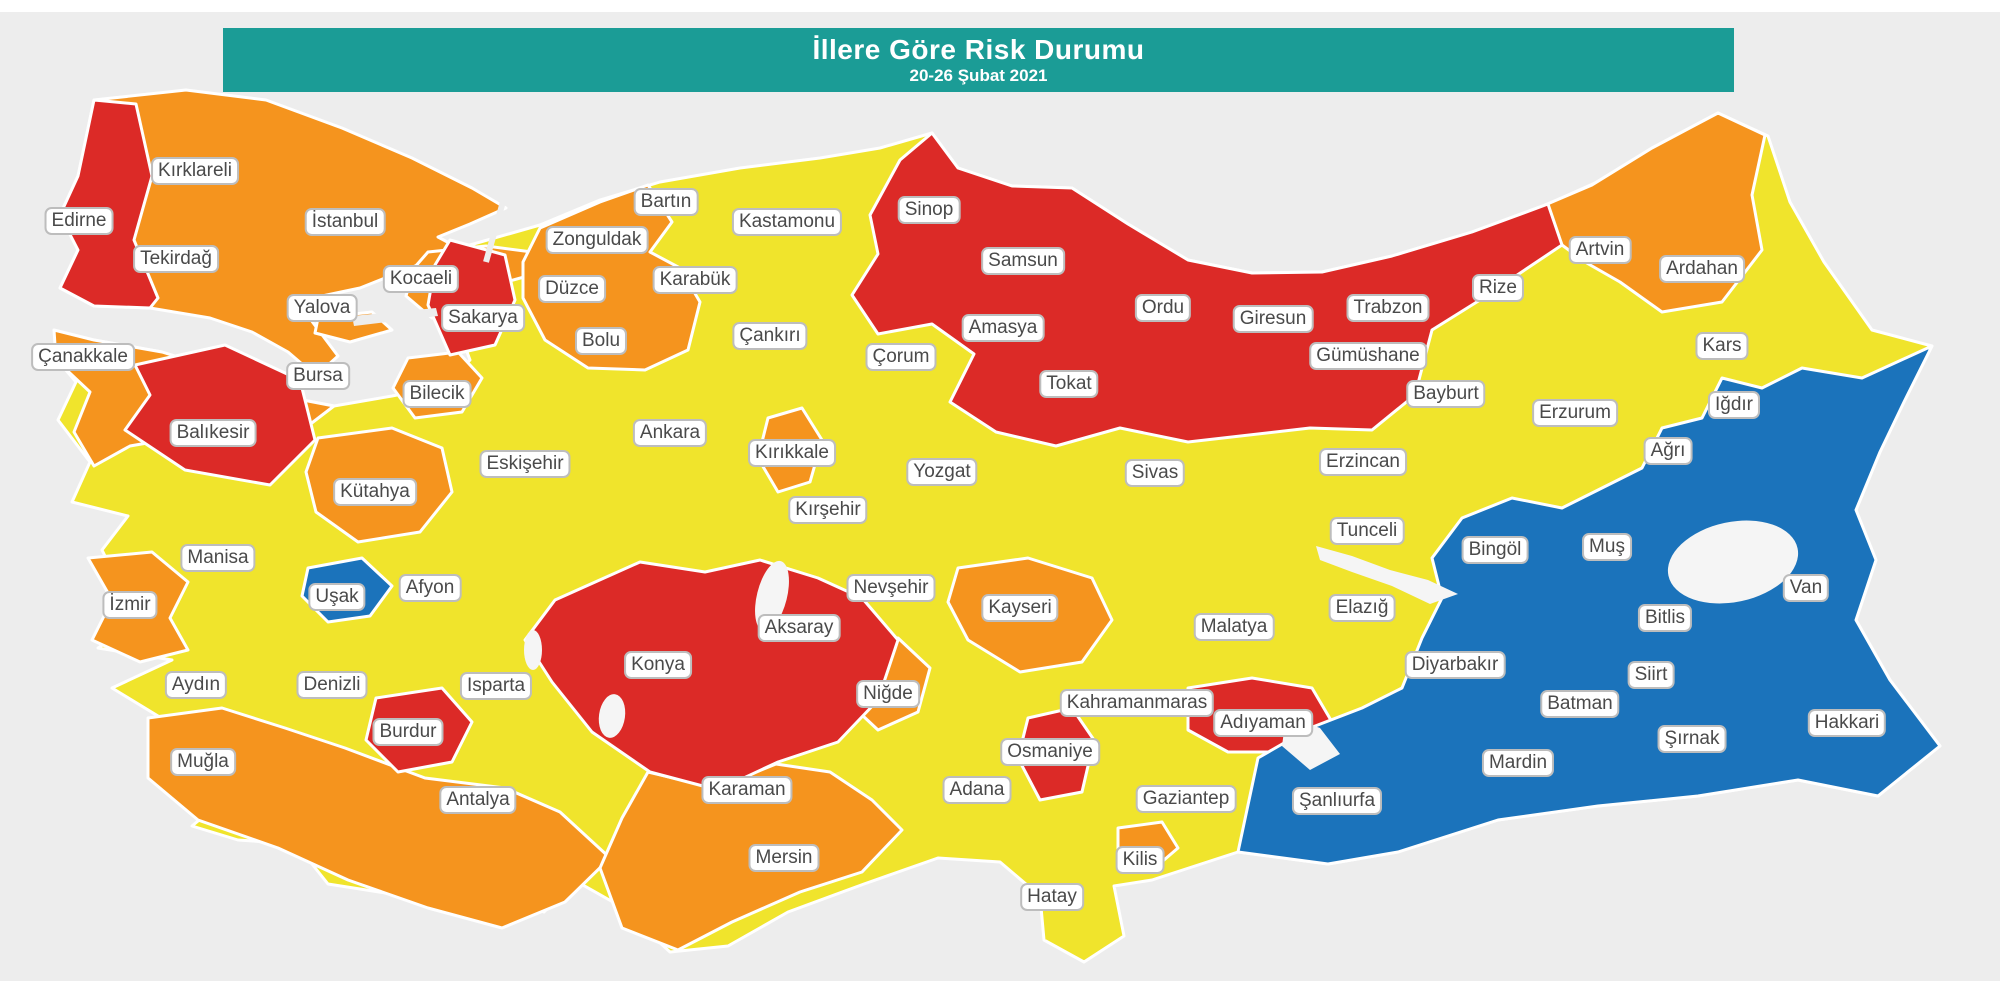 Image resolution: width=2000 pixels, height=981 pixels. What do you see at coordinates (784, 858) in the screenshot?
I see `province-label-mersin: Mersin` at bounding box center [784, 858].